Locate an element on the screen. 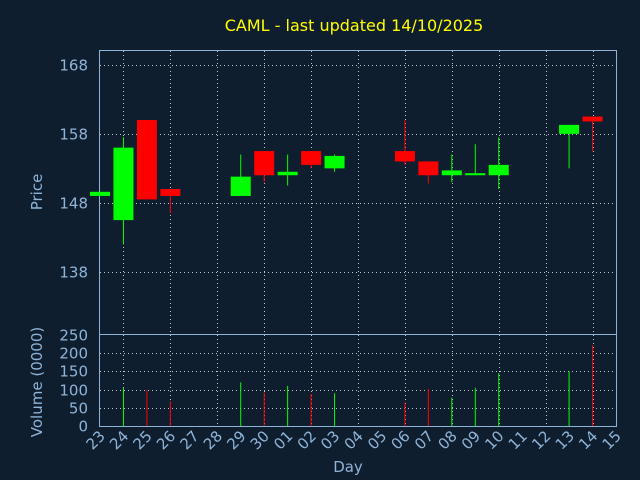  day-tick-label: 12 is located at coordinates (541, 440).